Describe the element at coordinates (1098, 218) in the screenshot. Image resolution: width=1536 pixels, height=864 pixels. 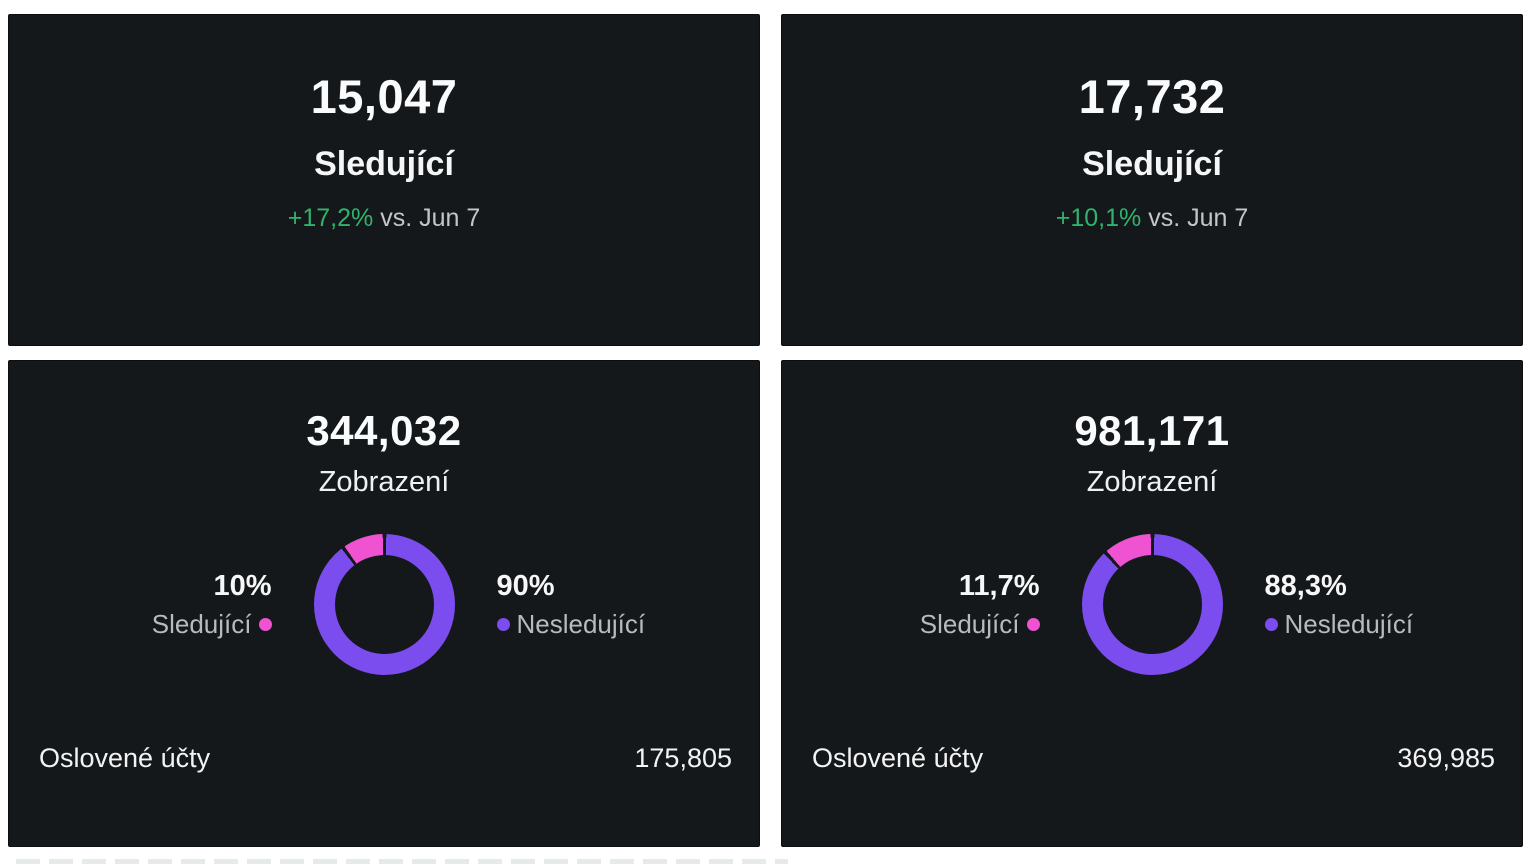
I see `delta-percent: +10,1%` at that location.